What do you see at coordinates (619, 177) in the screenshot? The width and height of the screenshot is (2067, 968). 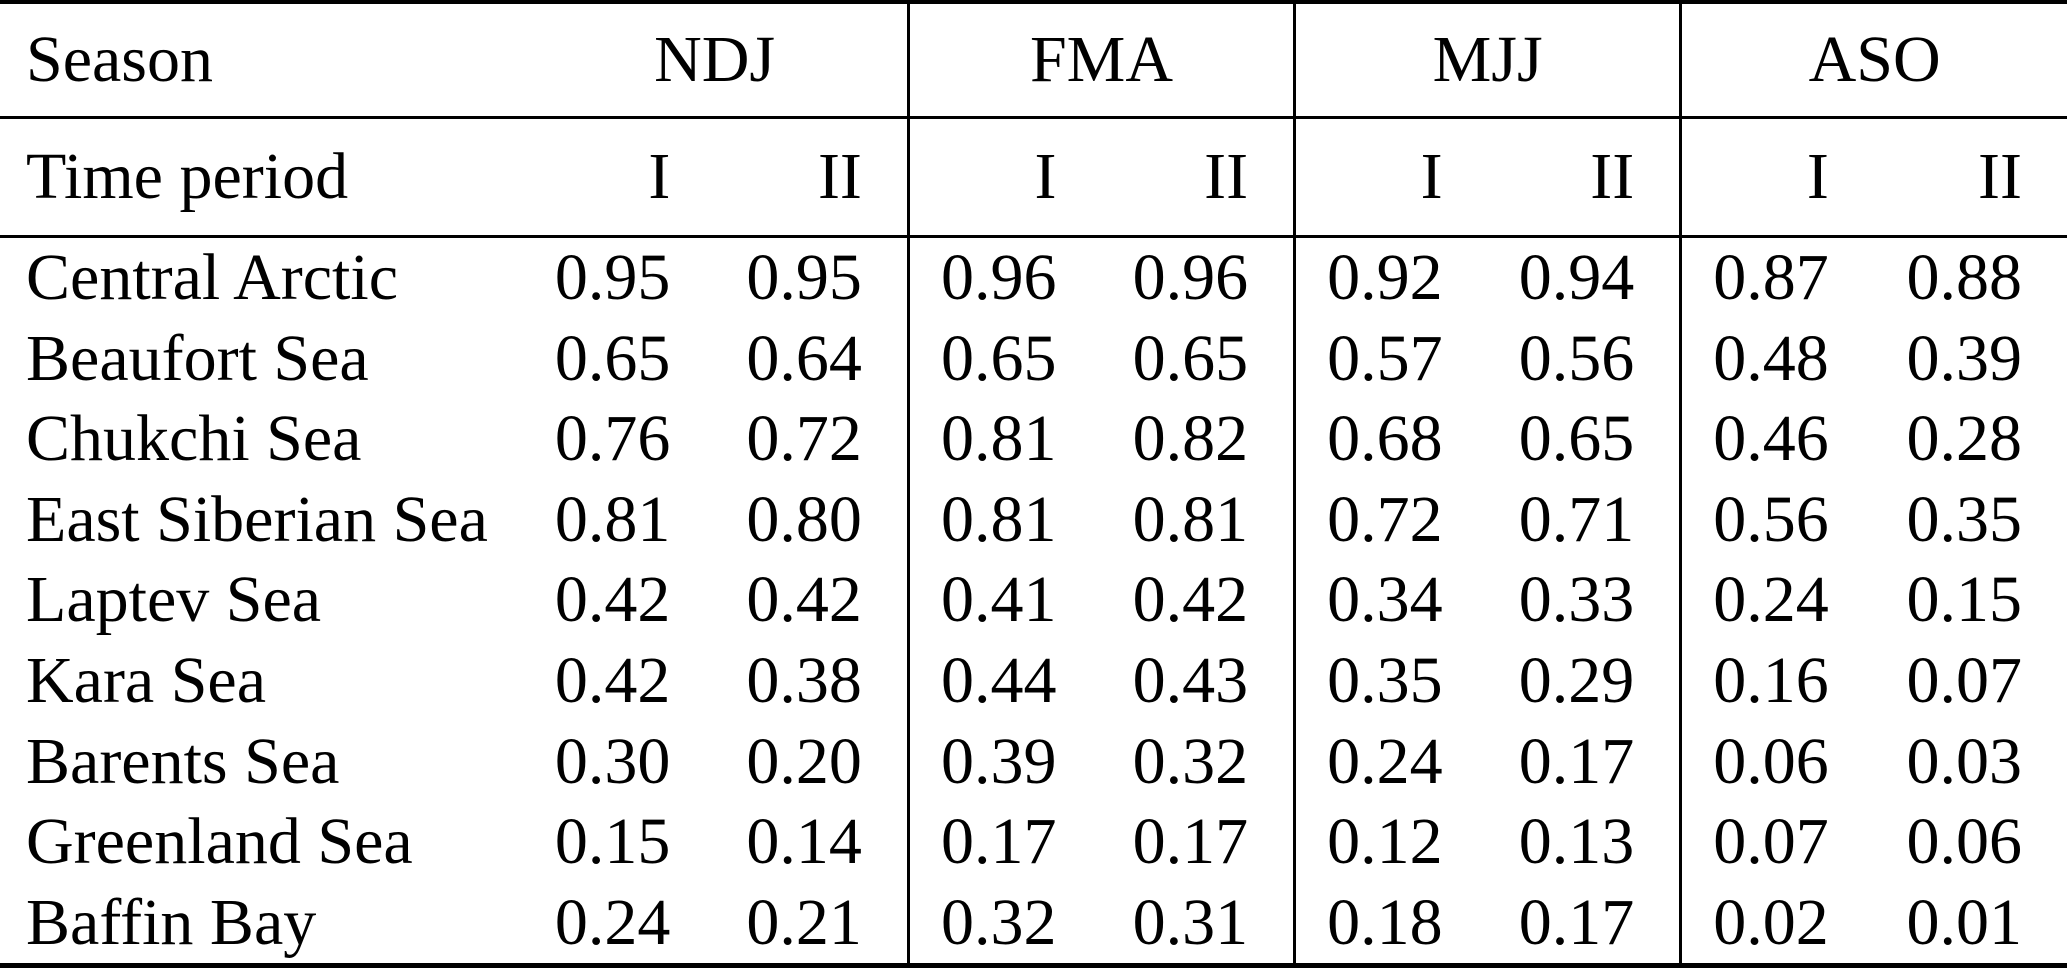 I see `period-ndj-i: I` at bounding box center [619, 177].